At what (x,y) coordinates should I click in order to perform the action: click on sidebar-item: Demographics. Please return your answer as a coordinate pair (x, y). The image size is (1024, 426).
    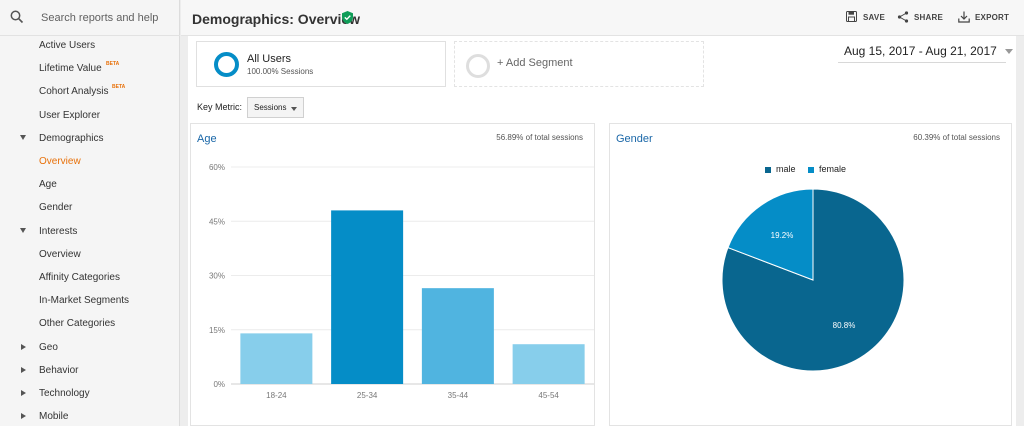
    Looking at the image, I should click on (90, 139).